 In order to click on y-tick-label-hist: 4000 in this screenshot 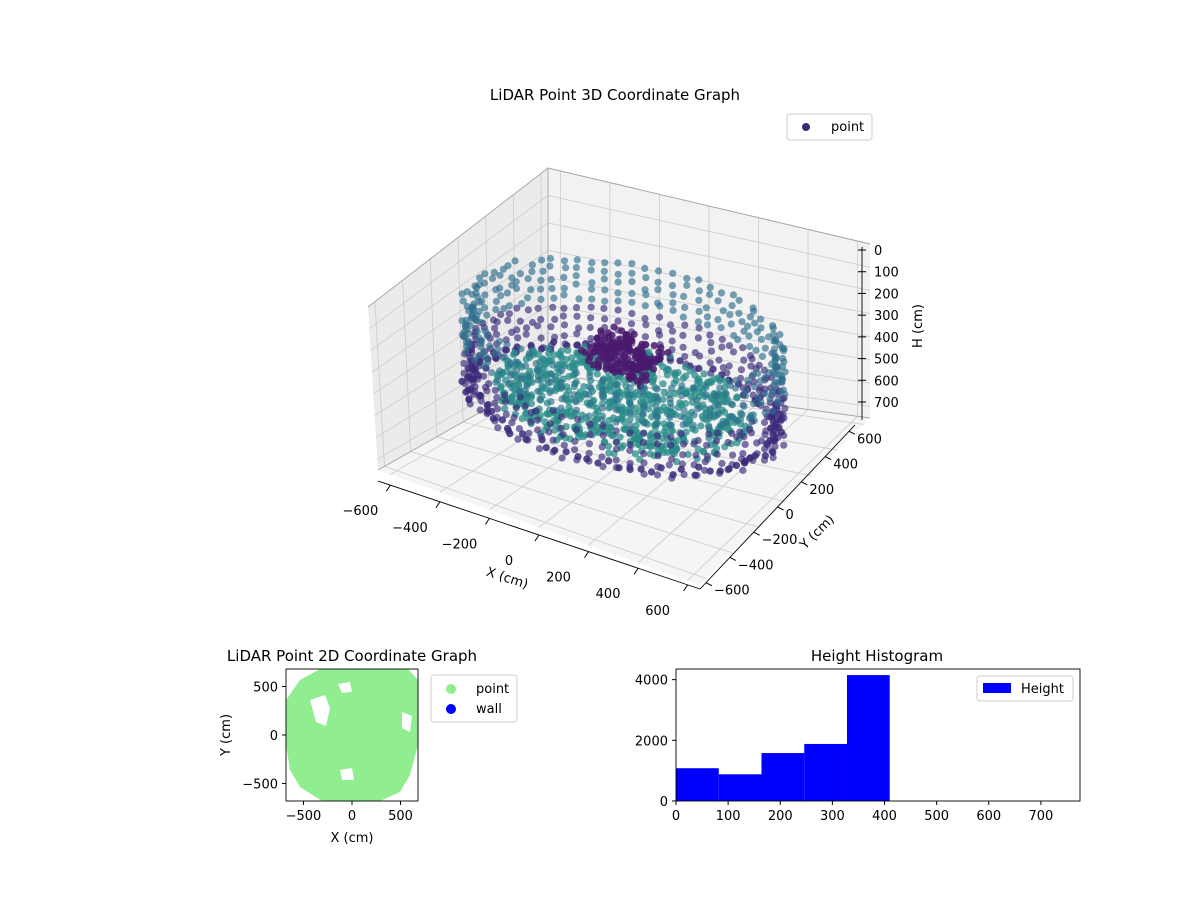, I will do `click(651, 681)`.